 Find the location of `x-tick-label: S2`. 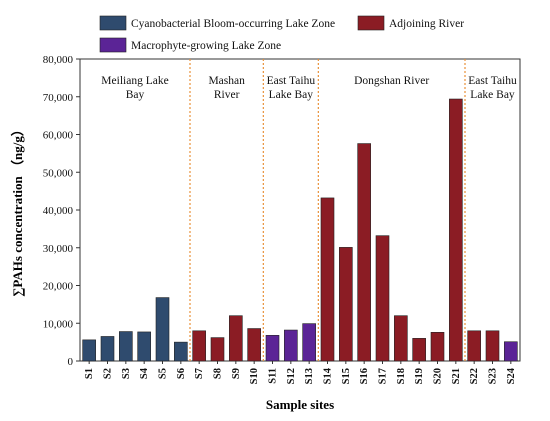

x-tick-label: S2 is located at coordinates (108, 373).